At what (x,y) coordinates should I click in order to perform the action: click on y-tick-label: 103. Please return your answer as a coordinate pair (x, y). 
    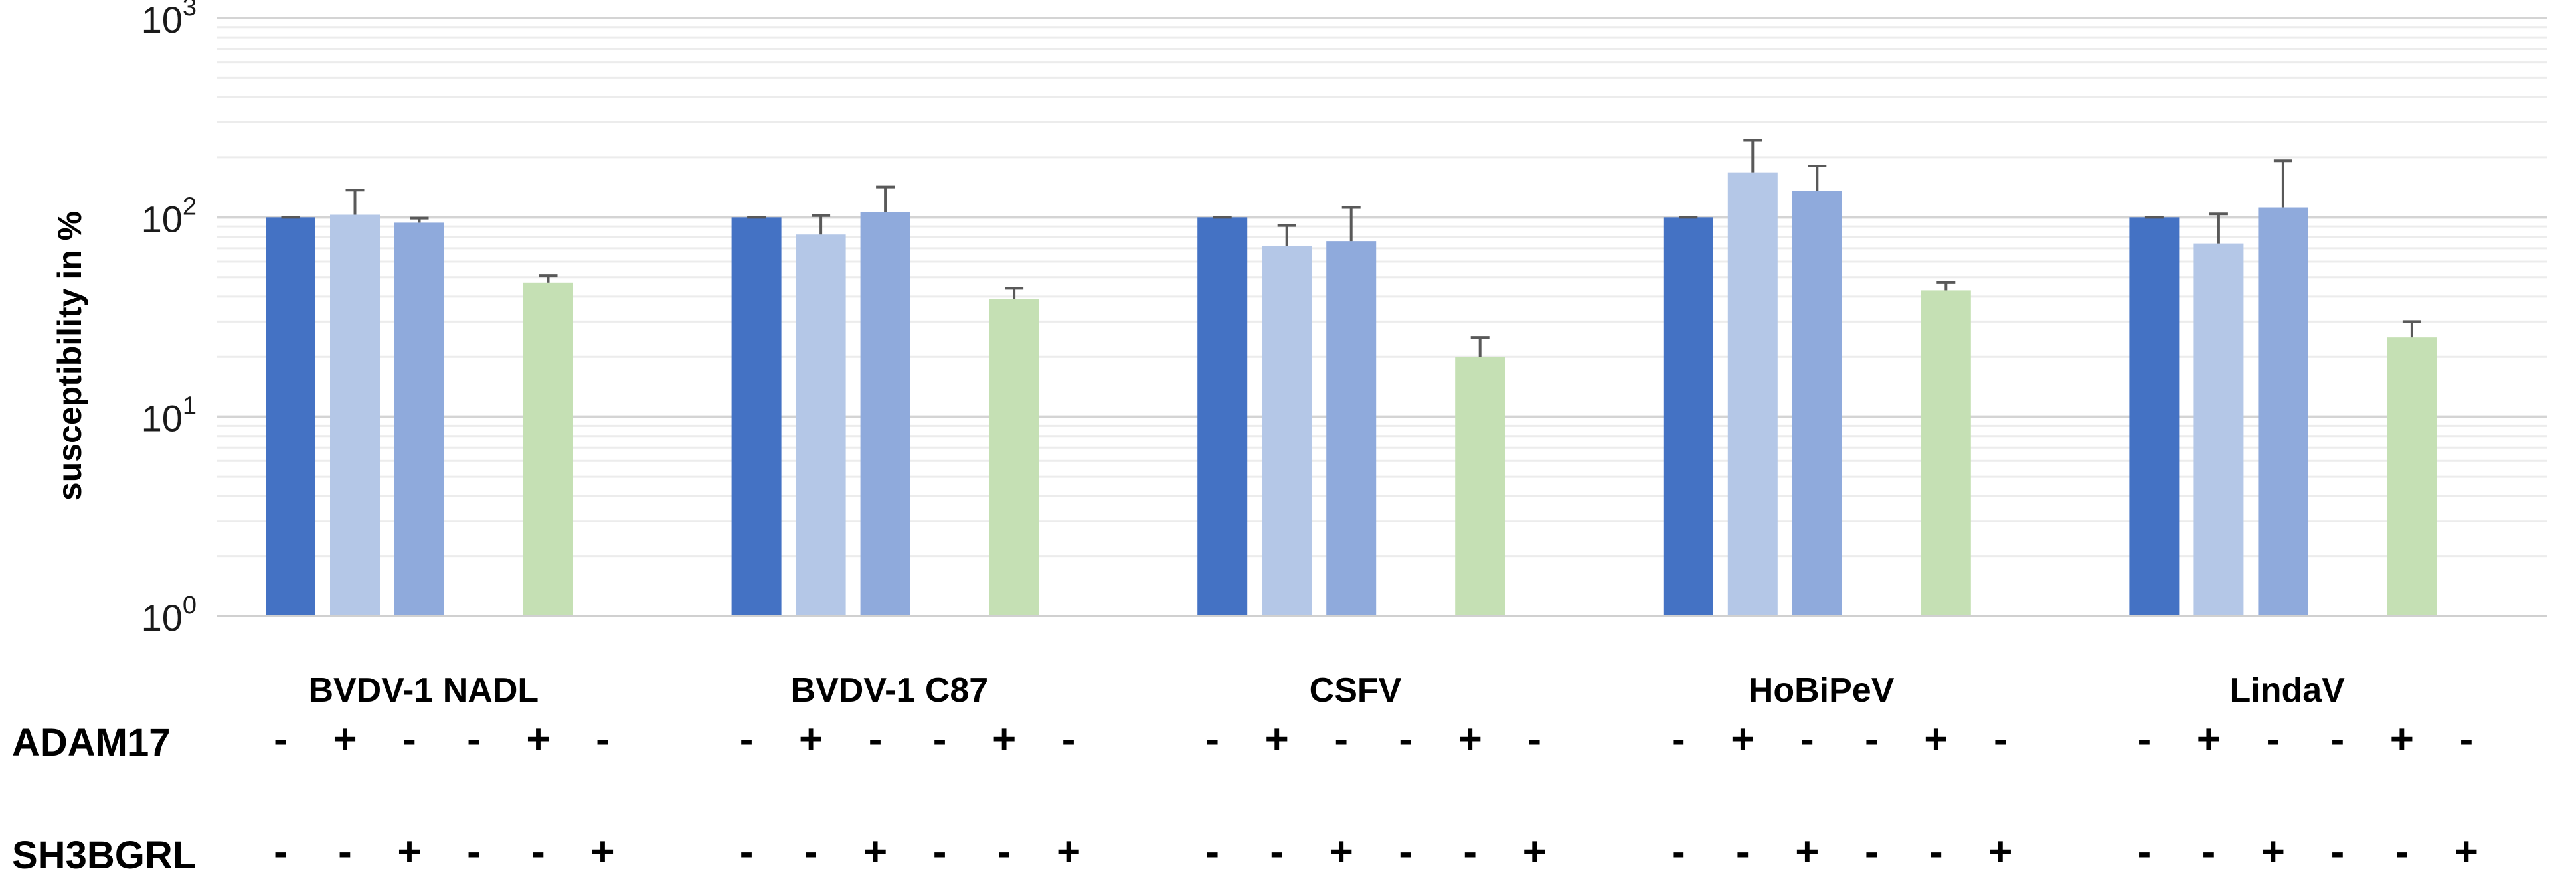
    Looking at the image, I should click on (169, 20).